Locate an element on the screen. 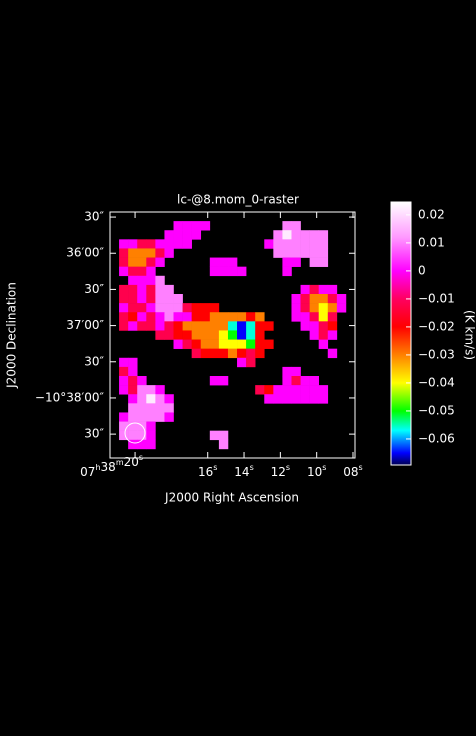  colorbar-tick-label: −0.04 is located at coordinates (436, 382).